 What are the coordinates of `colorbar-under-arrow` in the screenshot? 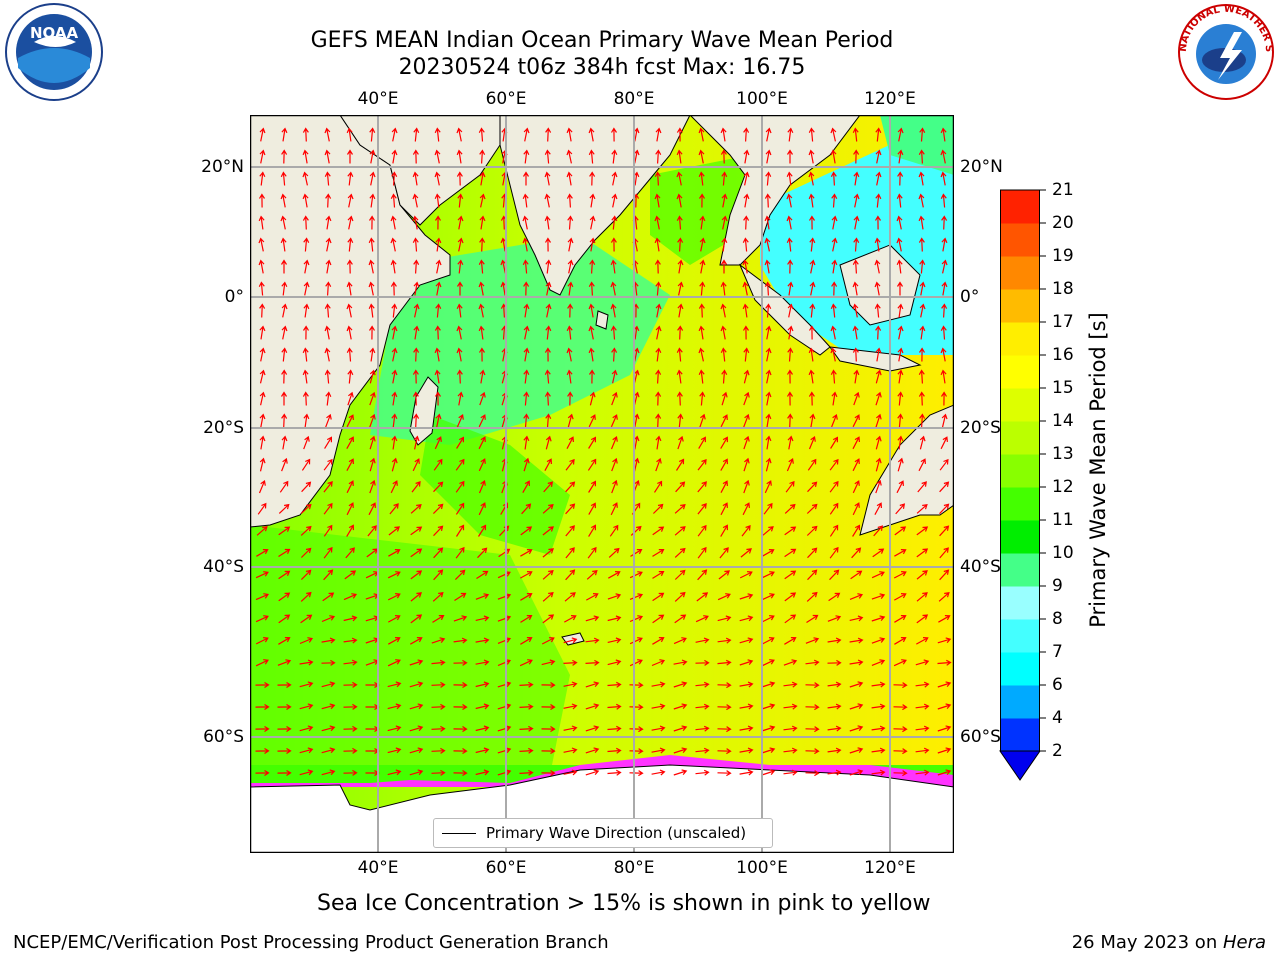 It's located at (1020, 765).